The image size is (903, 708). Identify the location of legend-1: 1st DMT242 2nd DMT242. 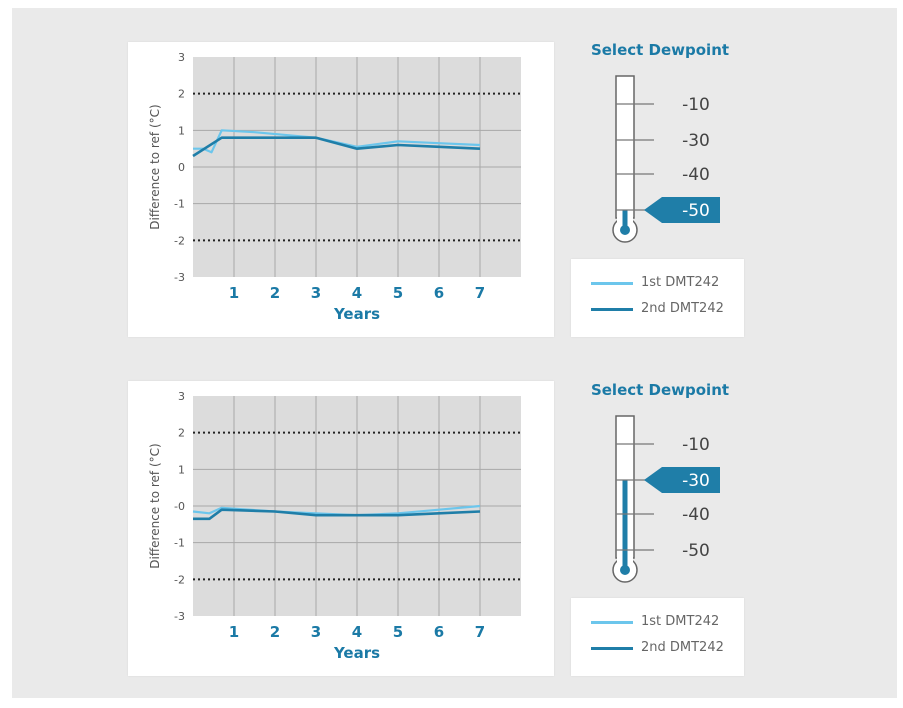
(657, 298).